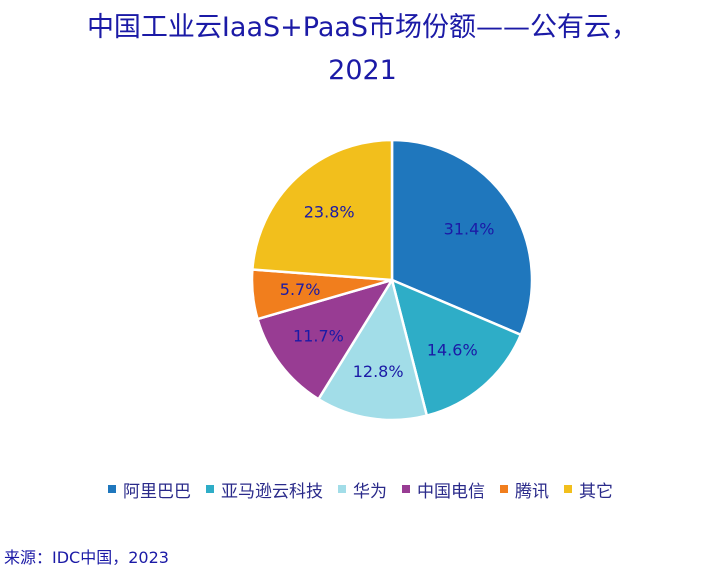  Describe the element at coordinates (451, 491) in the screenshot. I see `legend-label-4: 中国电信` at that location.